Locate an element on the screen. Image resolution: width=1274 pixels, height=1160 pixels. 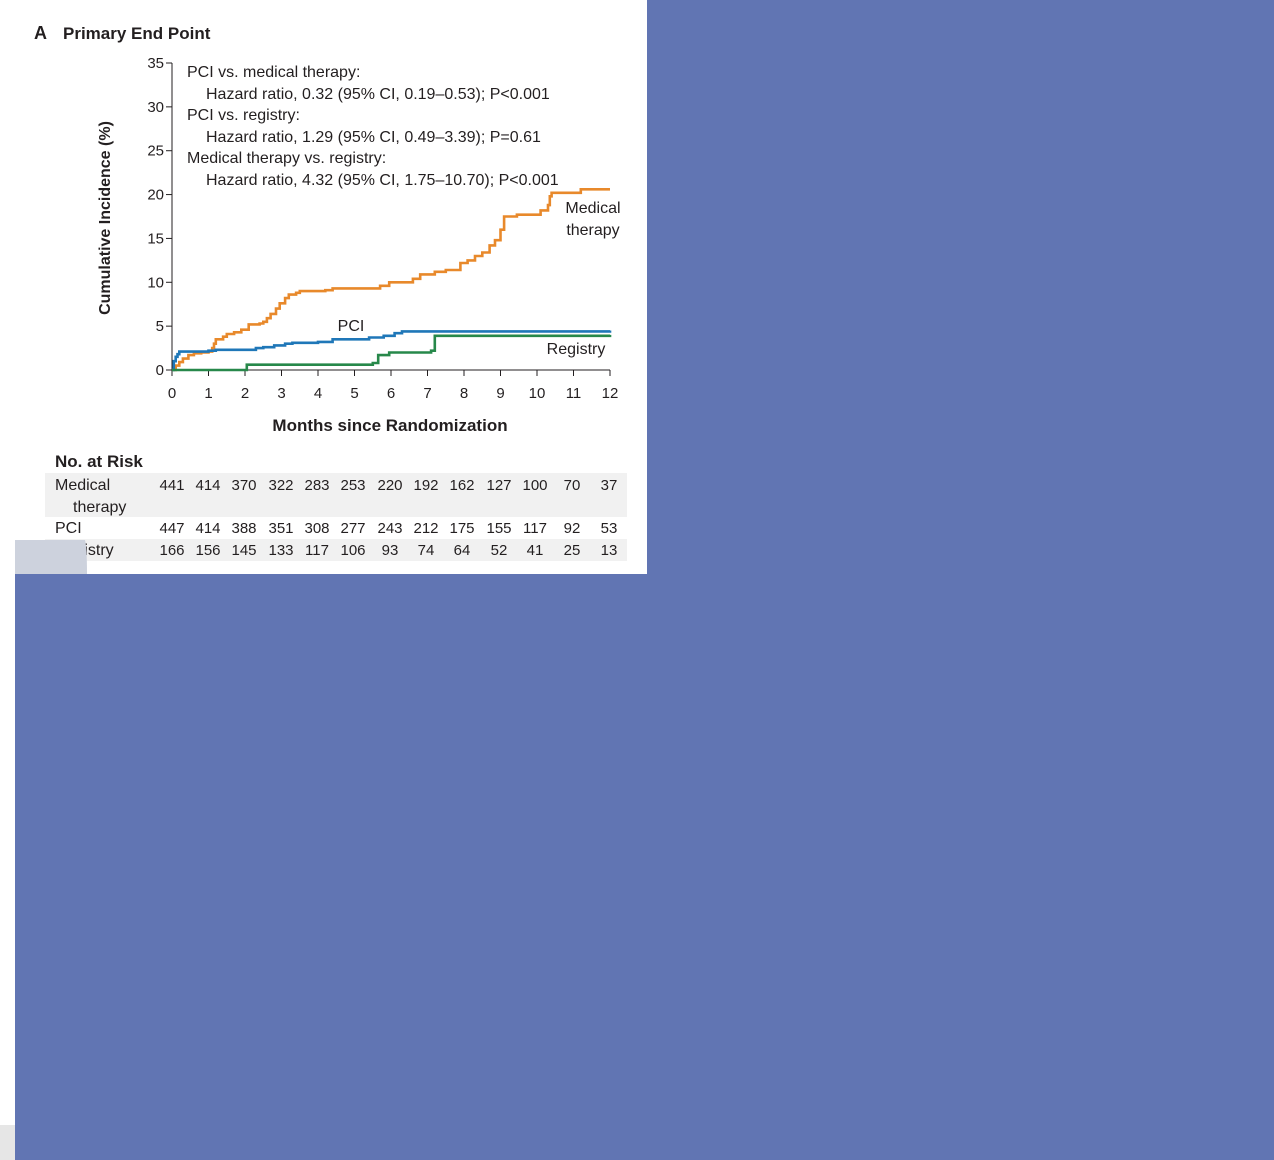
corner-tab-shape is located at coordinates (51, 557).